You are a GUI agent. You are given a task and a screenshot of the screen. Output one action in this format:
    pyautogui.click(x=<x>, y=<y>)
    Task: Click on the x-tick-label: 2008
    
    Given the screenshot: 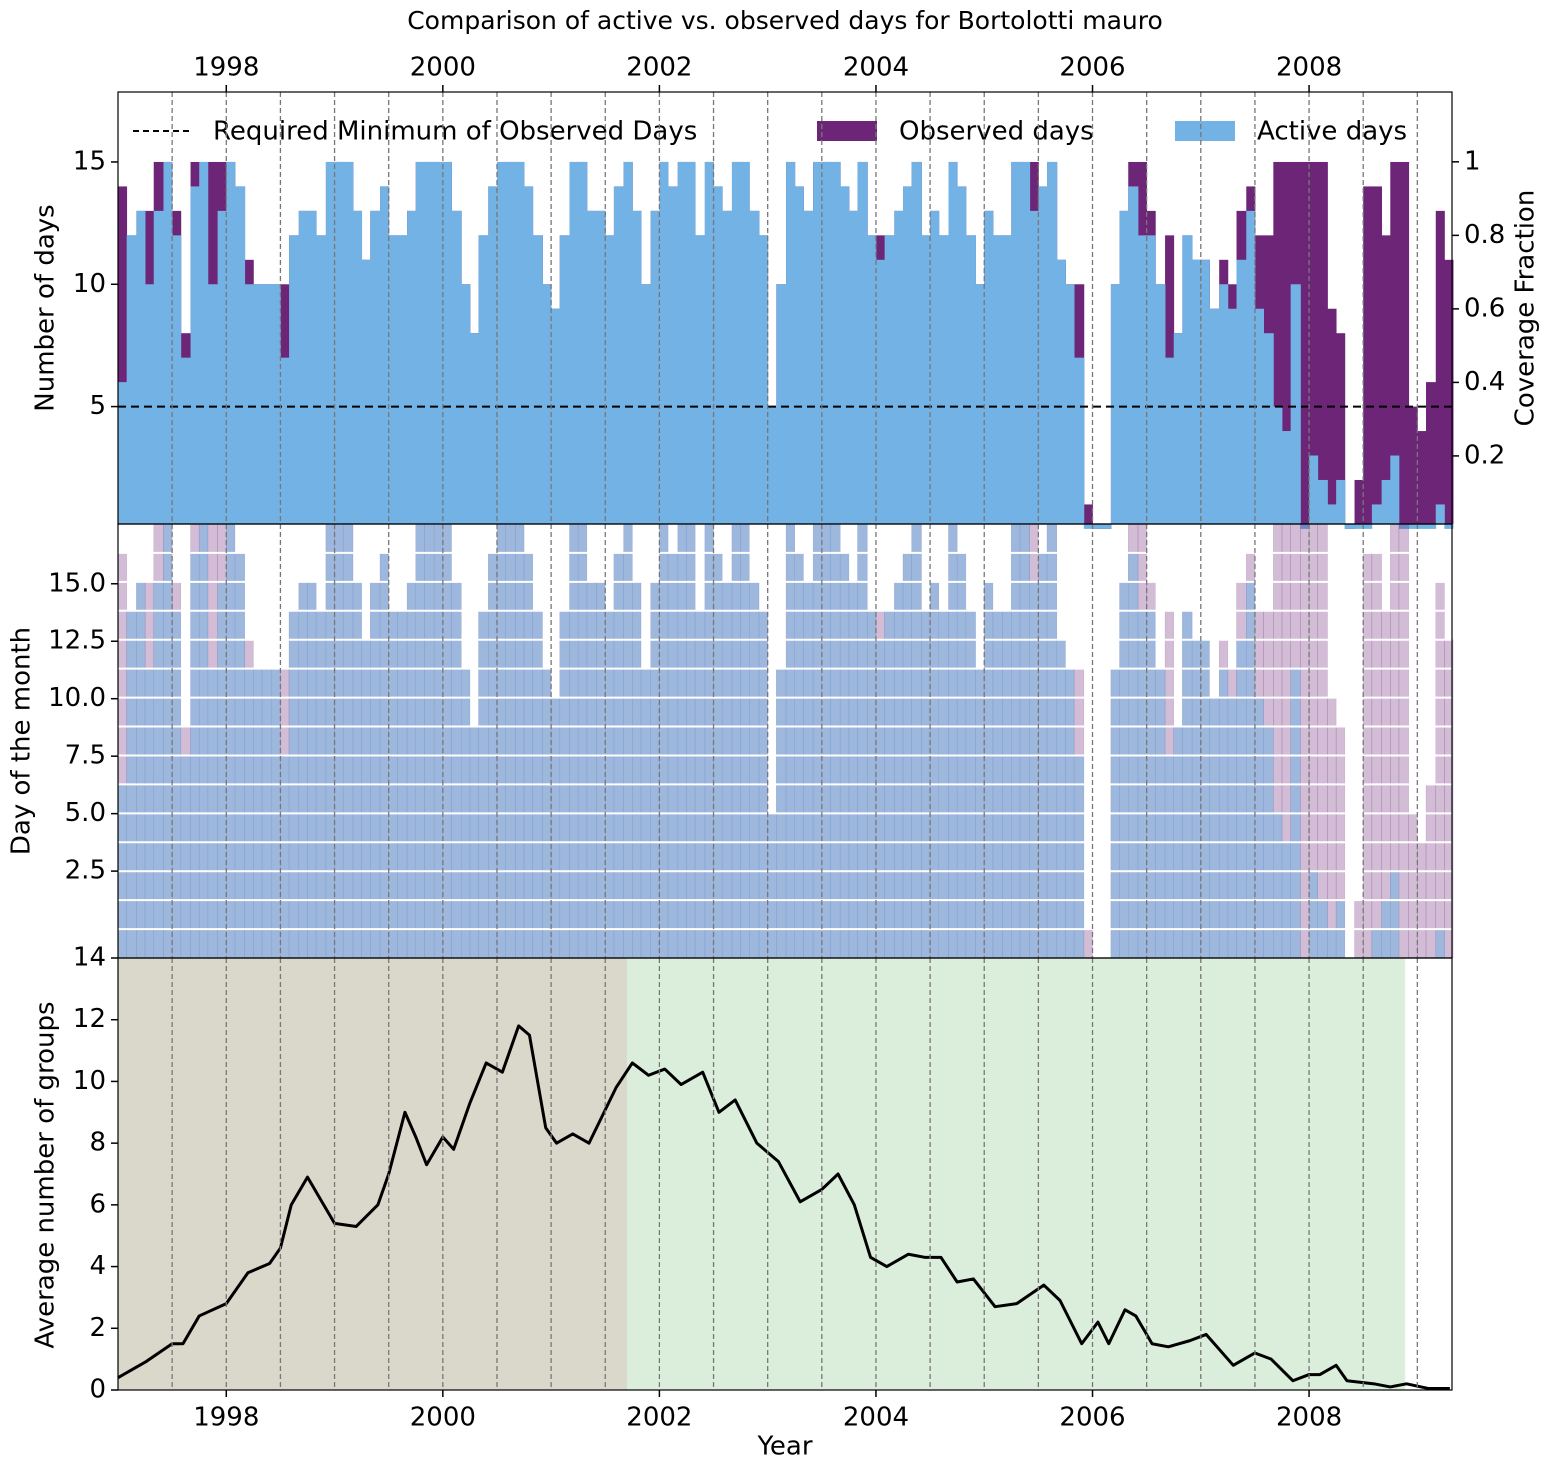 What is the action you would take?
    pyautogui.click(x=1309, y=1418)
    